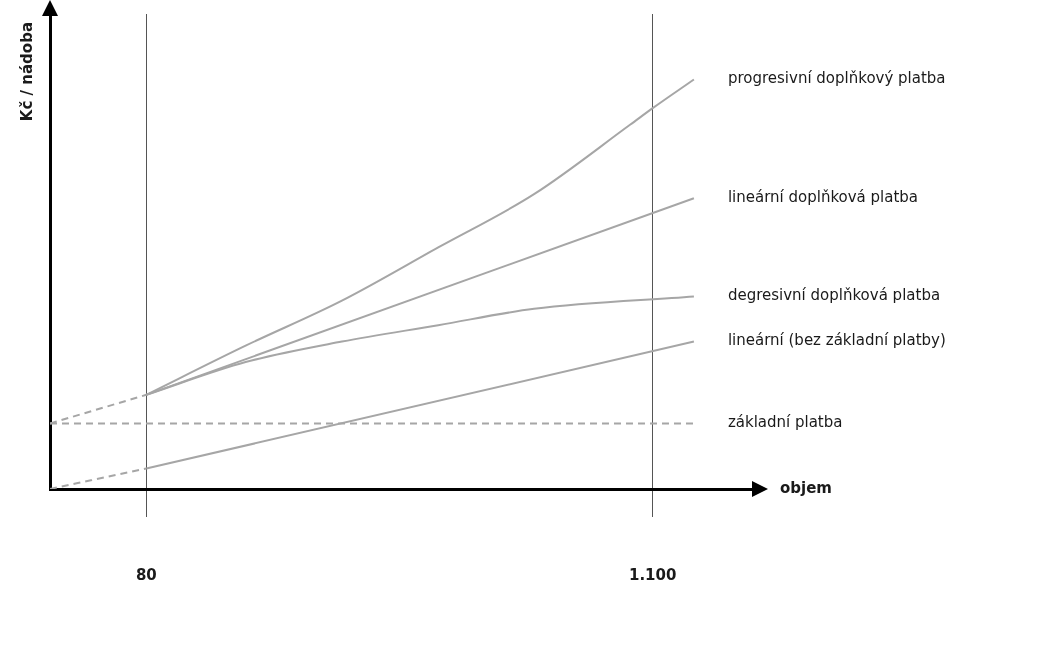 This screenshot has width=1052, height=655. I want to click on text: progresivní doplňkový platba, so click(836, 78).